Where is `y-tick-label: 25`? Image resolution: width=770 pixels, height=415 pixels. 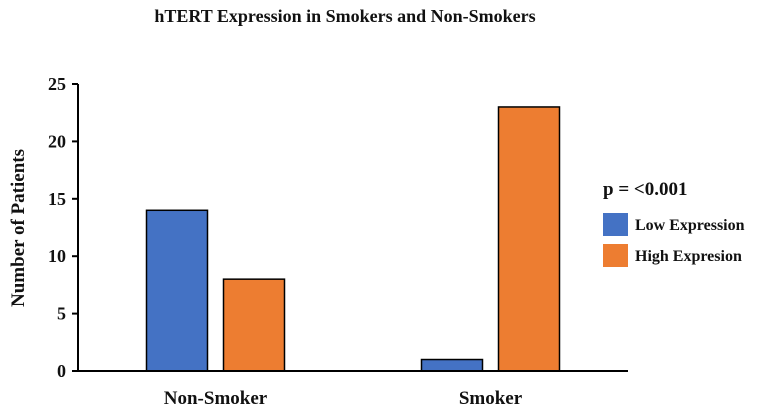 y-tick-label: 25 is located at coordinates (57, 84).